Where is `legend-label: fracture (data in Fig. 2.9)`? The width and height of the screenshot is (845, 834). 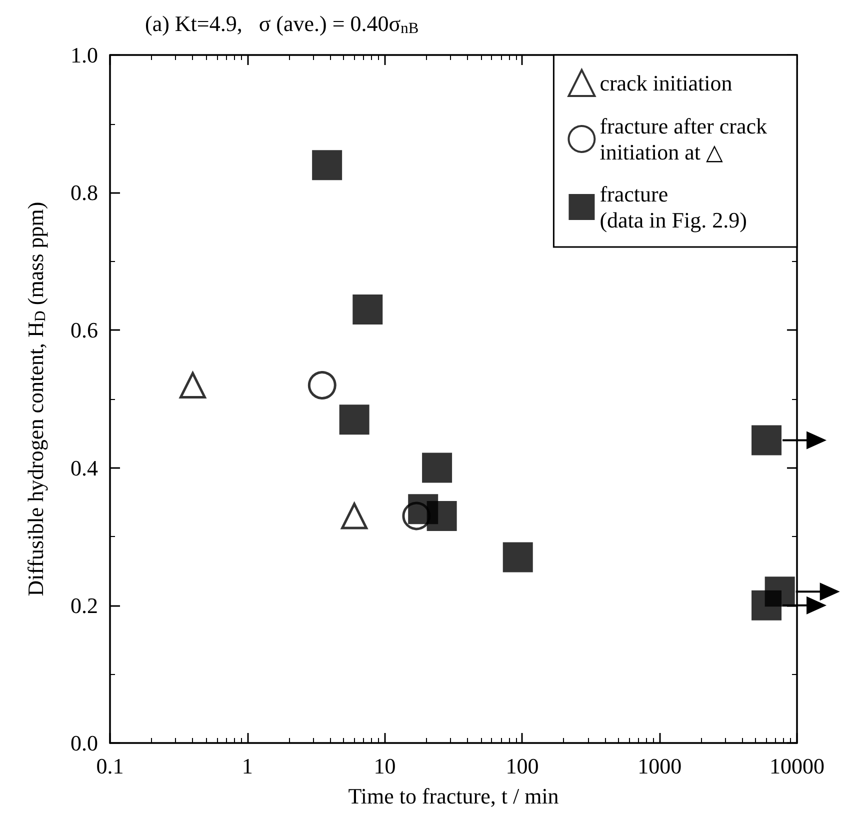
legend-label: fracture (data in Fig. 2.9) is located at coordinates (673, 207).